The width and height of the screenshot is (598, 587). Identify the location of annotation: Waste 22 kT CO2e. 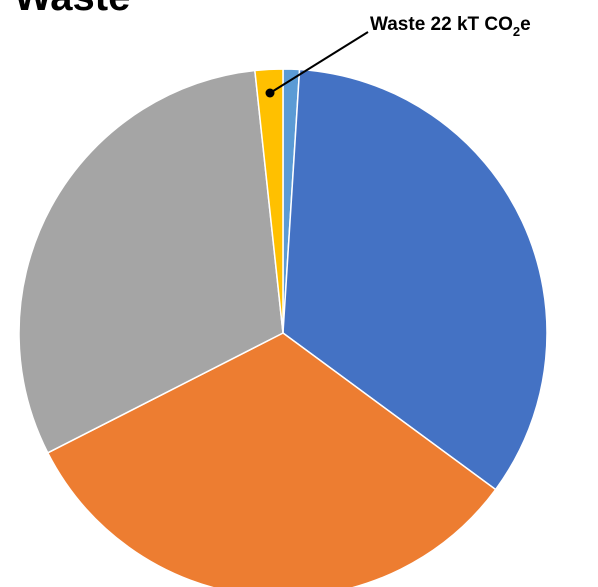
(450, 26).